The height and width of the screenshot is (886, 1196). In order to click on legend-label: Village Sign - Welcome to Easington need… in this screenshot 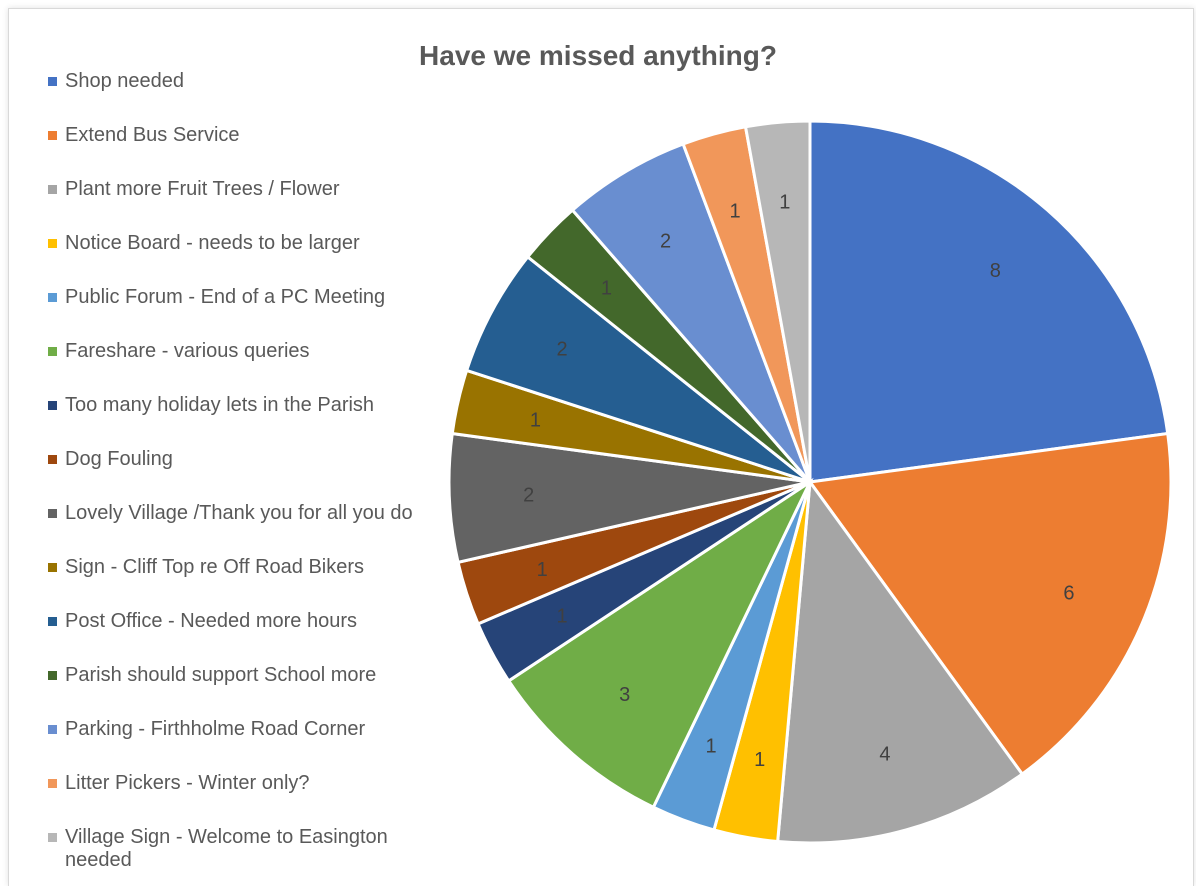, I will do `click(226, 848)`.